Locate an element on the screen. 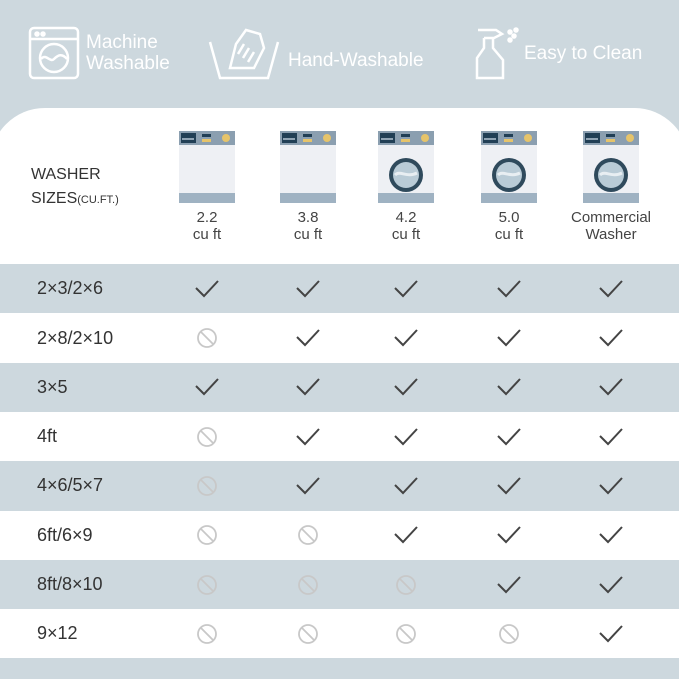 The image size is (679, 679). table-row: 2×8/2×10 is located at coordinates (339, 338).